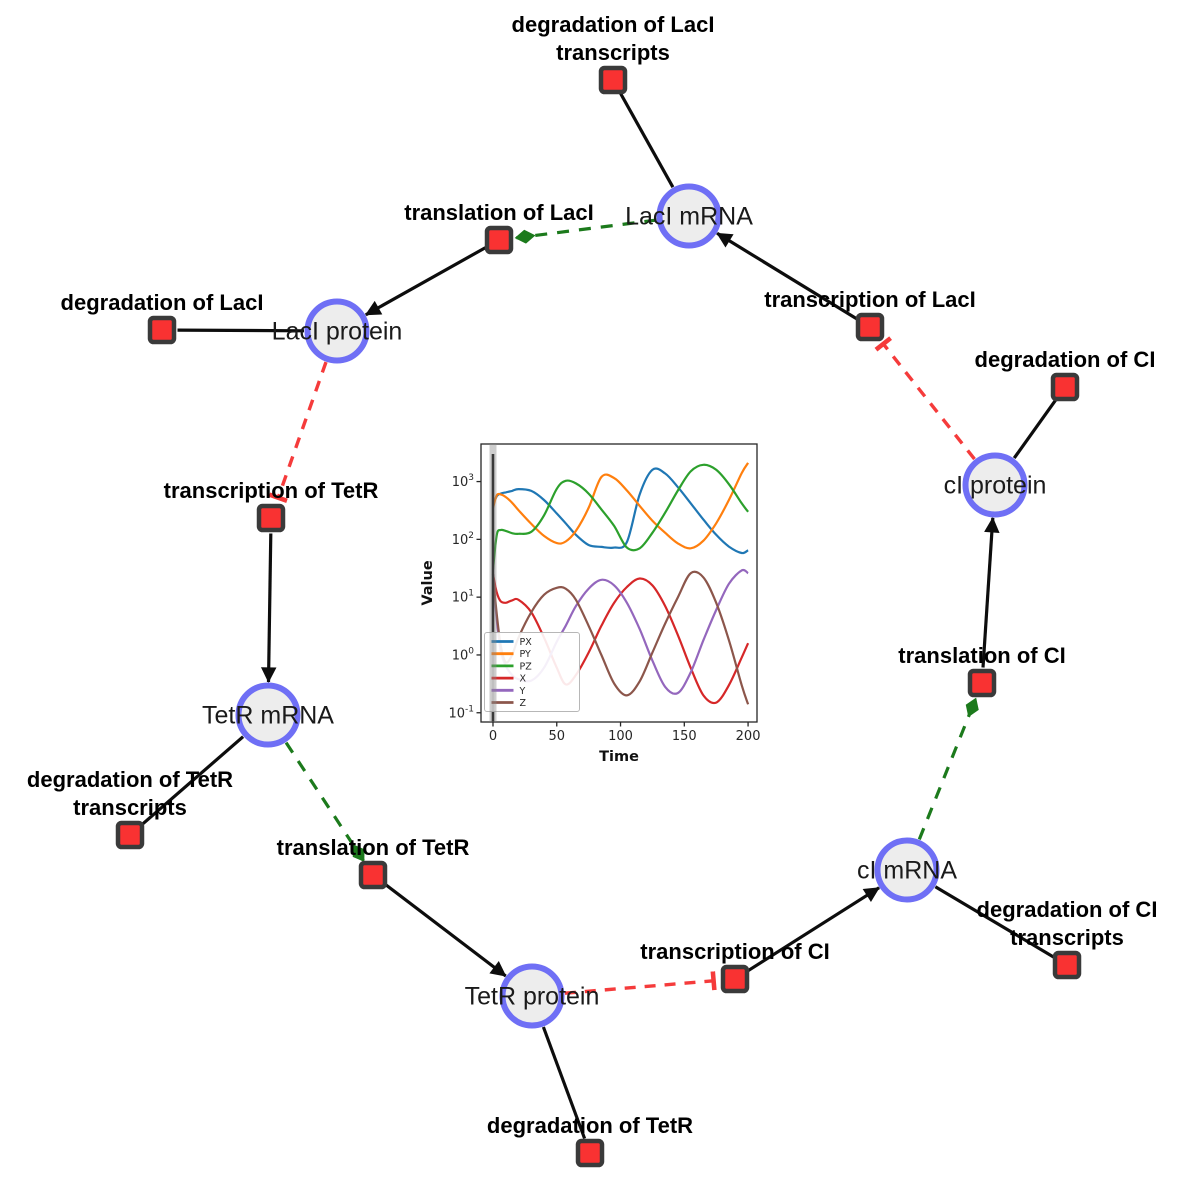  Describe the element at coordinates (613, 80) in the screenshot. I see `reaction-node-deg-laci-transcripts` at that location.